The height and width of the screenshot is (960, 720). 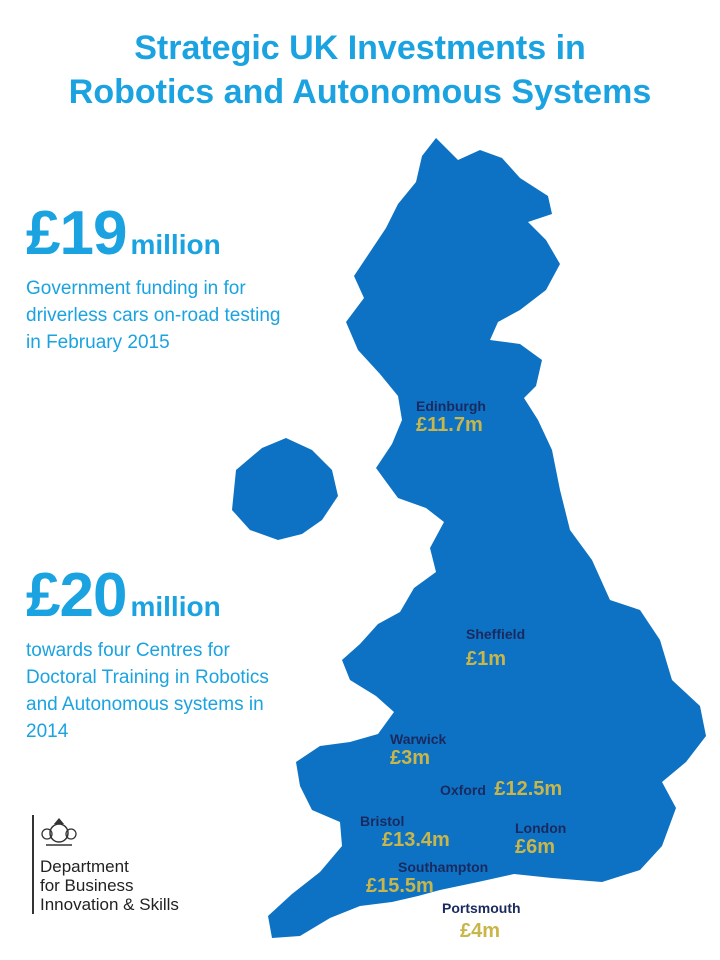 What do you see at coordinates (360, 48) in the screenshot?
I see `title-line-1: Strategic UK Investments in` at bounding box center [360, 48].